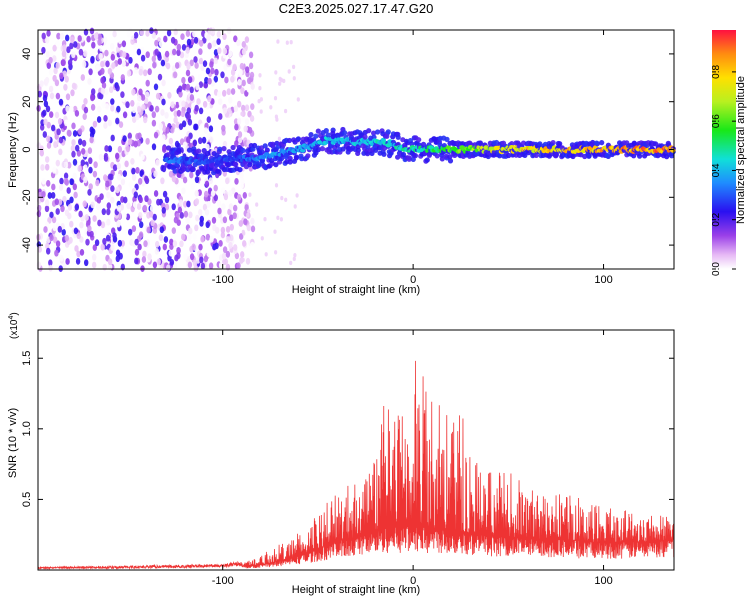  Describe the element at coordinates (603, 581) in the screenshot. I see `snr-xtick-label: 100` at that location.